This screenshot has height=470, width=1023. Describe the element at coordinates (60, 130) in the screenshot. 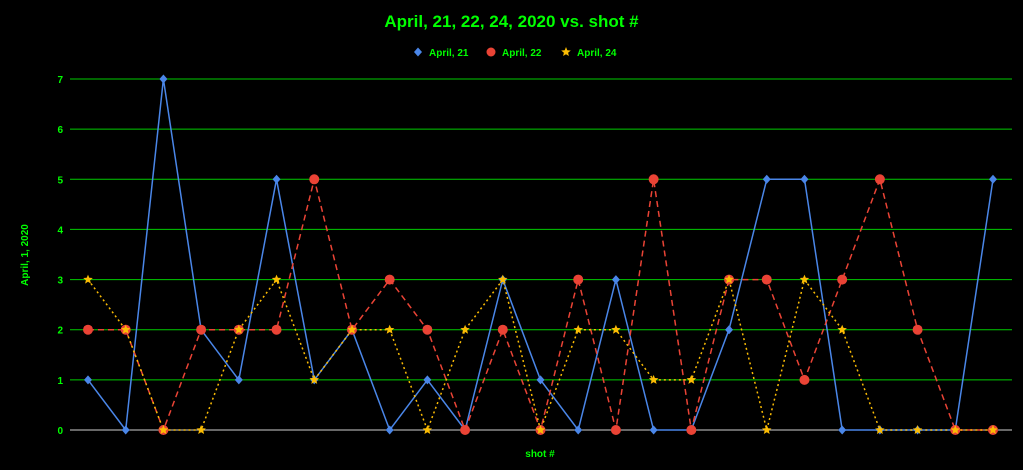

I see `y-tick-label: 6` at that location.